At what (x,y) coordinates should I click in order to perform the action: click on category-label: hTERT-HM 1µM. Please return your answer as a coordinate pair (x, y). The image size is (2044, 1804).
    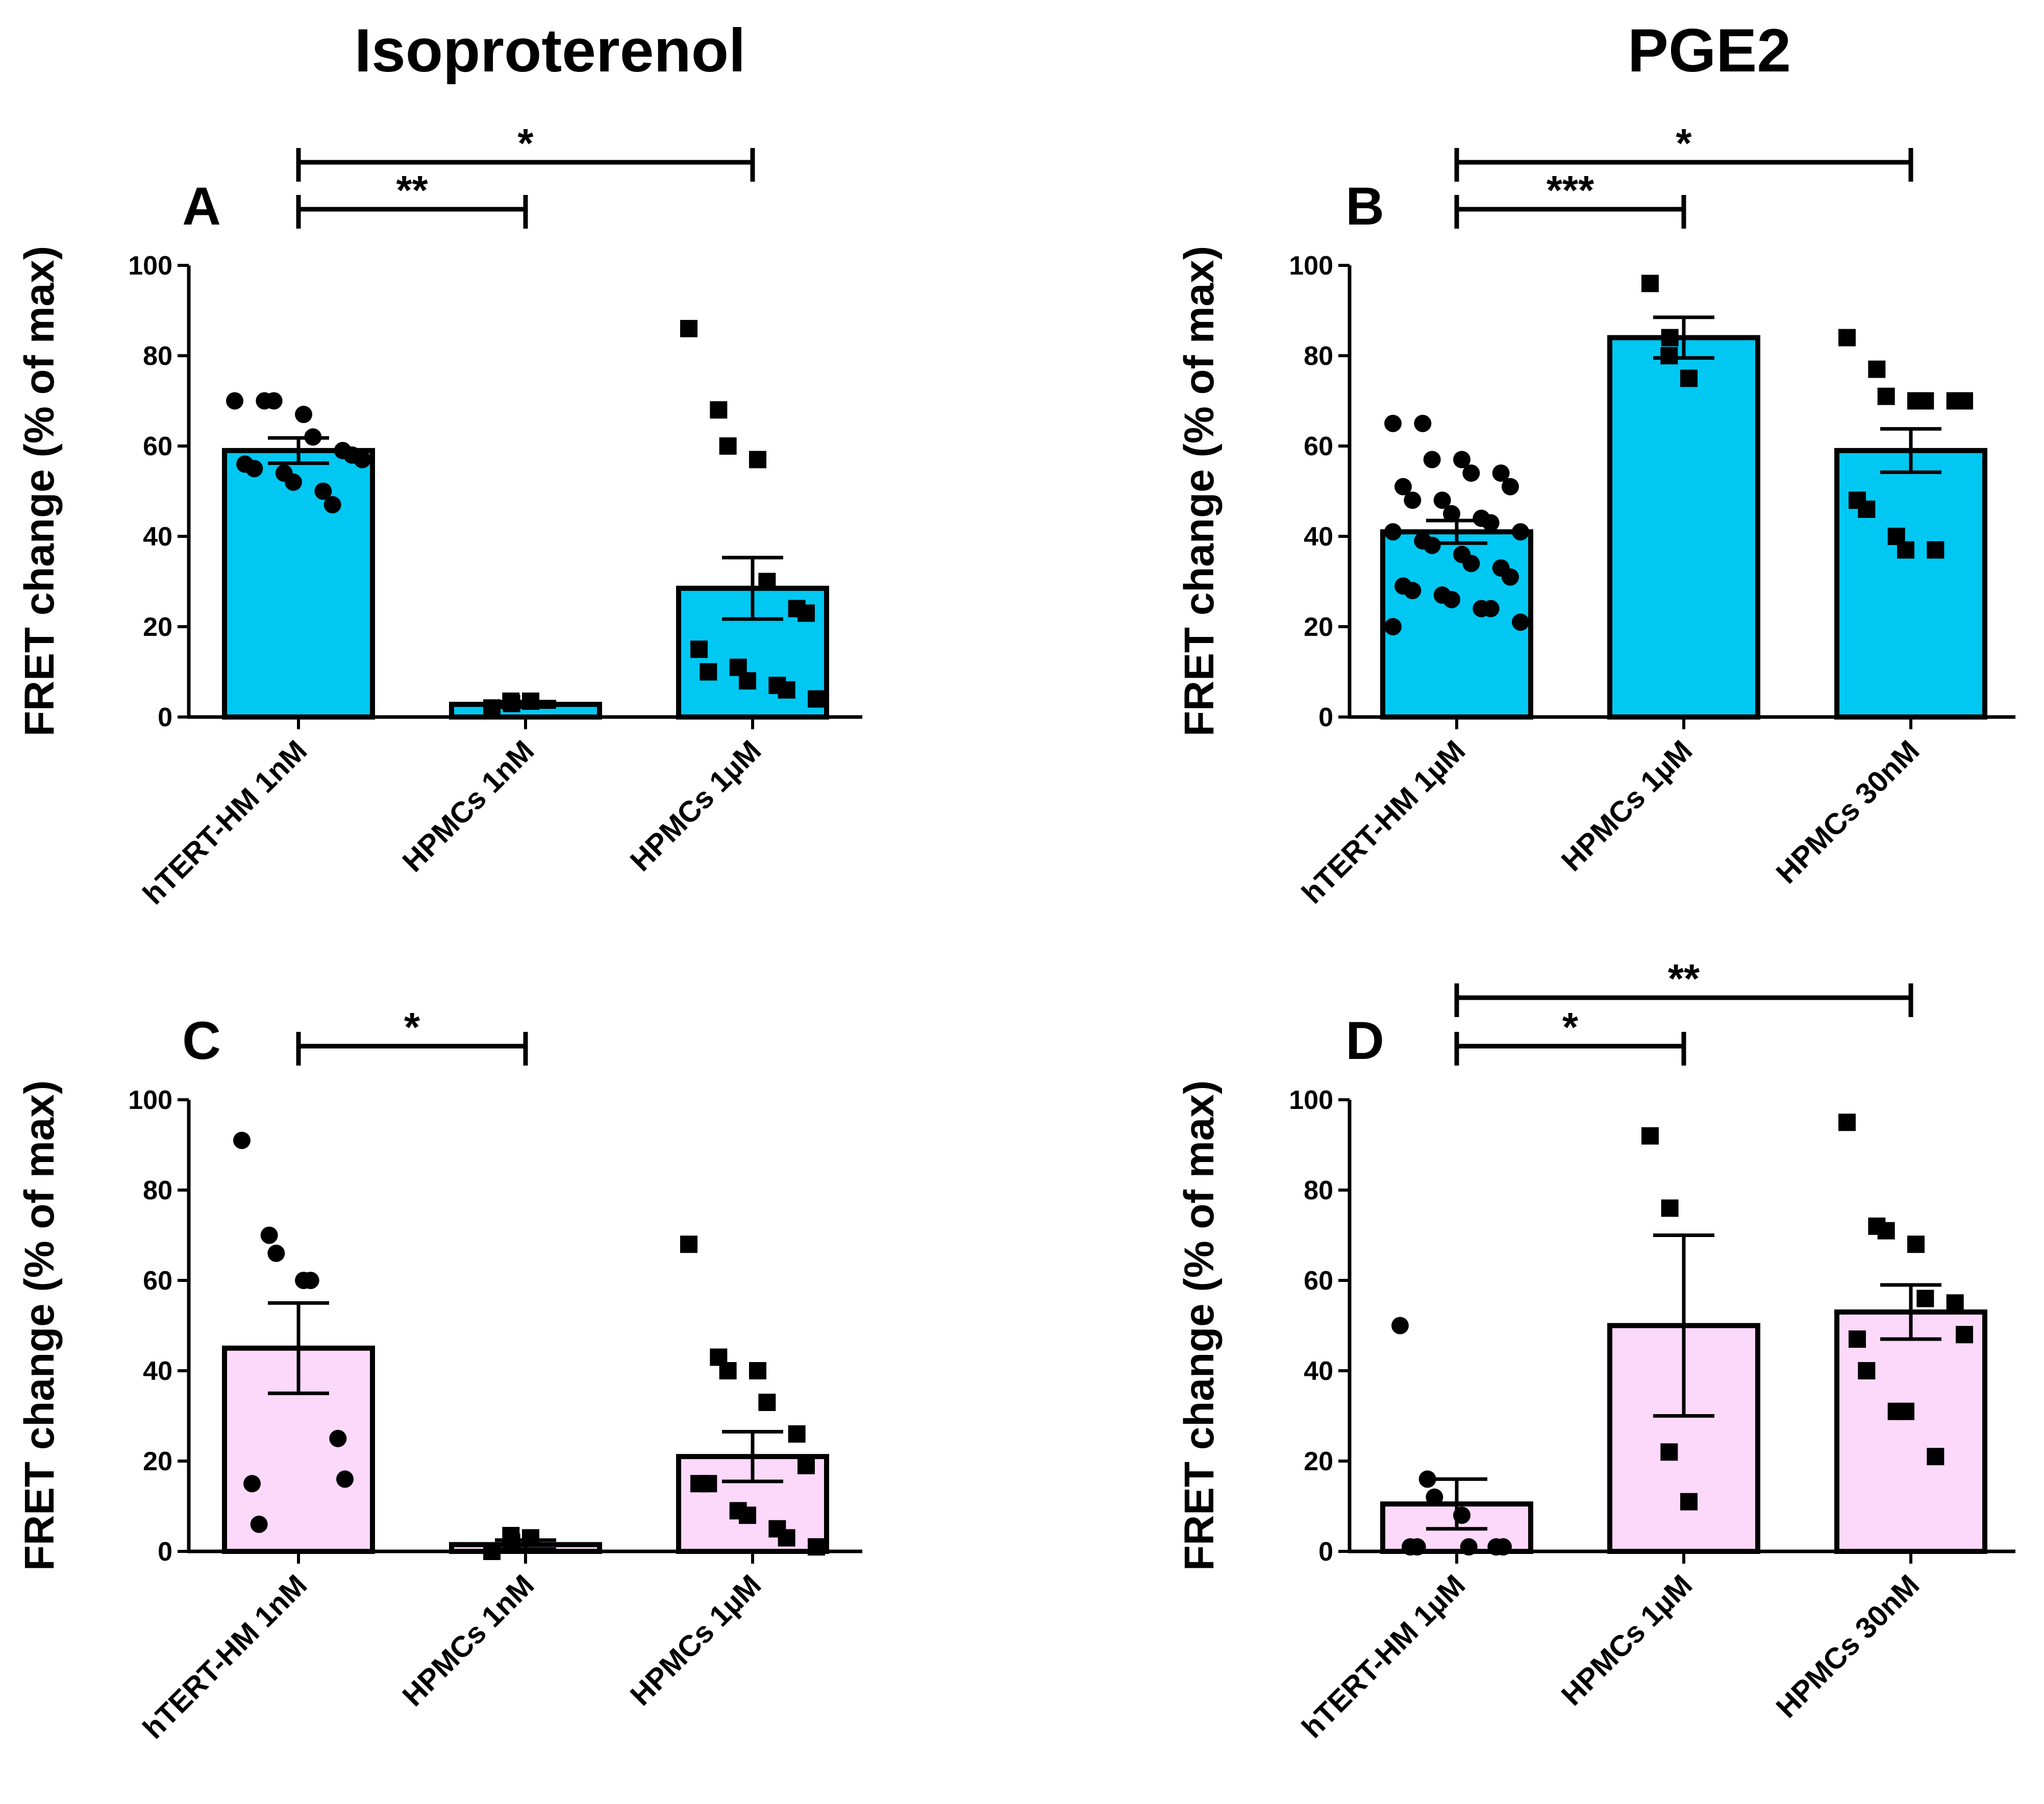
    Looking at the image, I should click on (1383, 1656).